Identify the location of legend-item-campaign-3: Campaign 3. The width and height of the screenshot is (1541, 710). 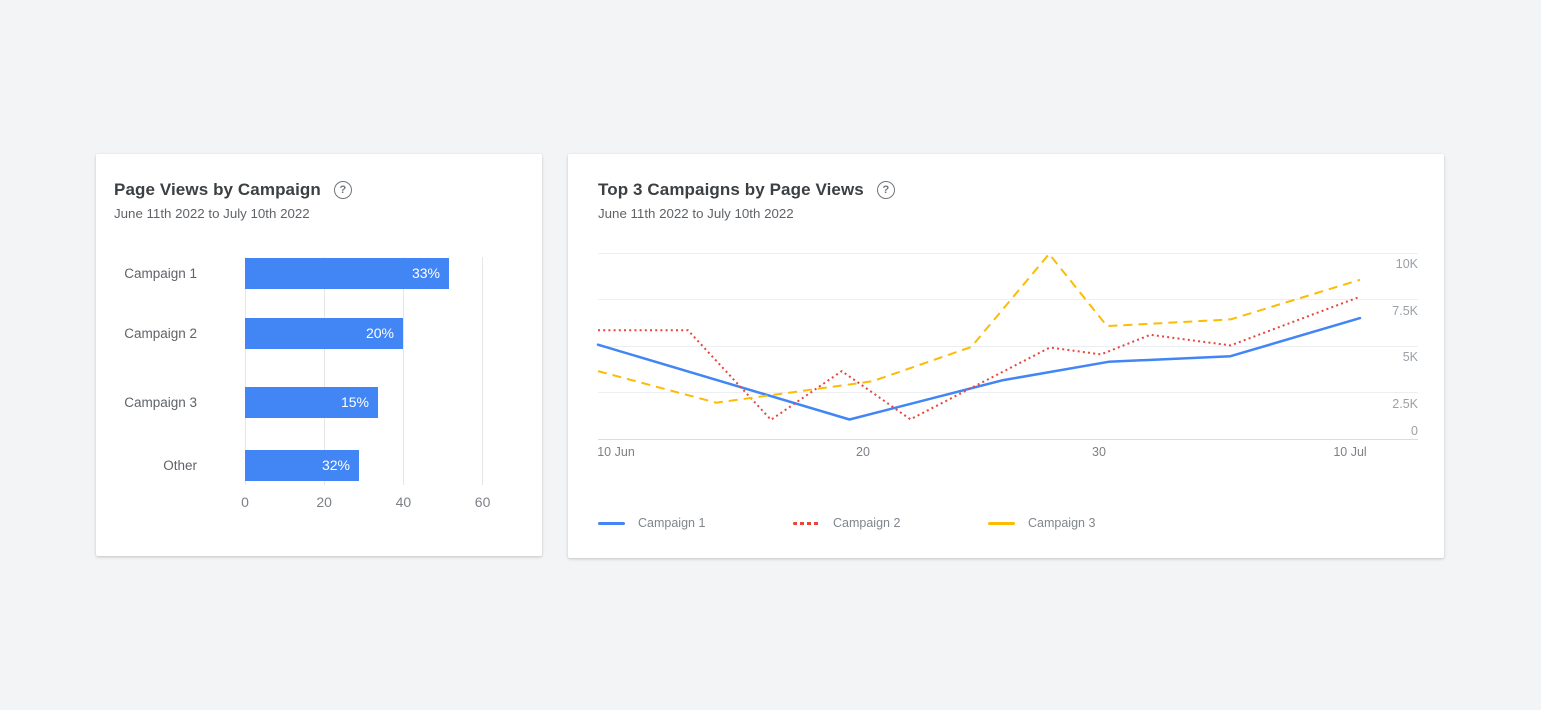
(1041, 523).